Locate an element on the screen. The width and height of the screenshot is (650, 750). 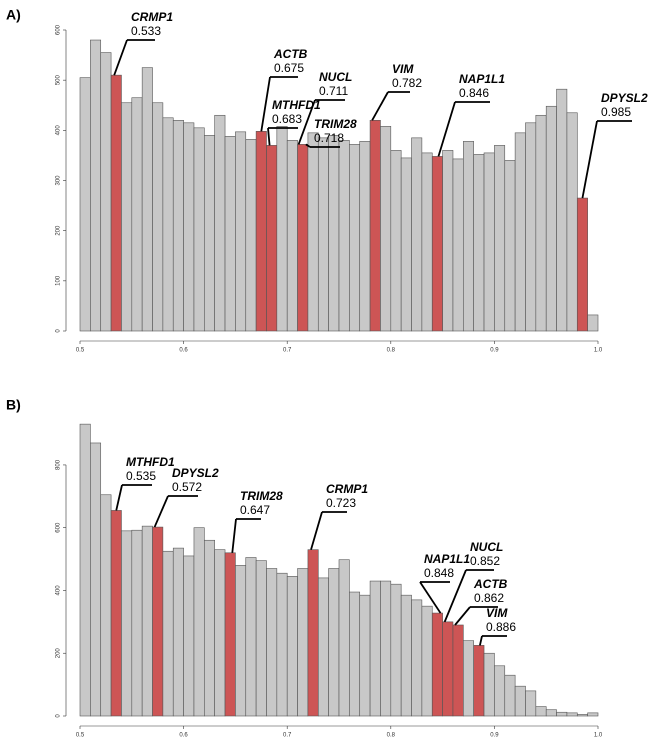
panel-label: A) is located at coordinates (13, 15).